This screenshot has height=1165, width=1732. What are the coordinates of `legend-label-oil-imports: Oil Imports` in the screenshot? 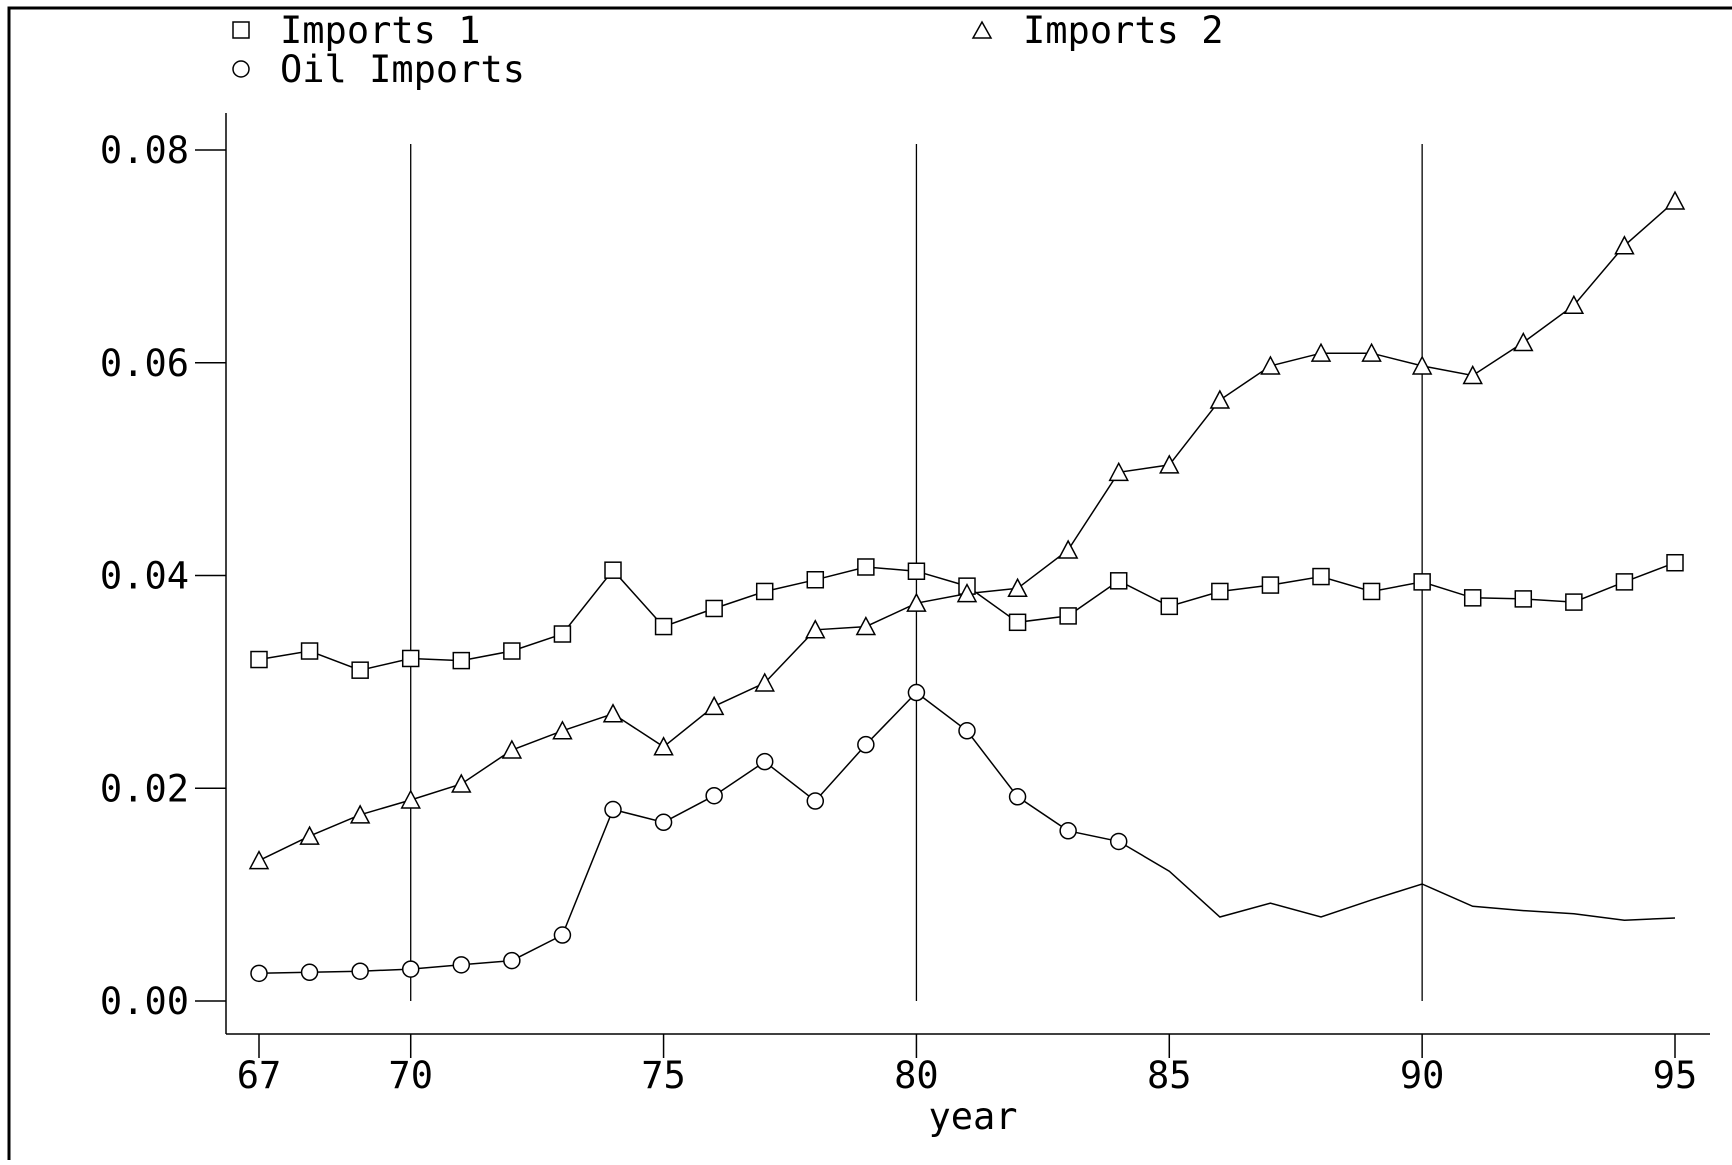 It's located at (402, 69).